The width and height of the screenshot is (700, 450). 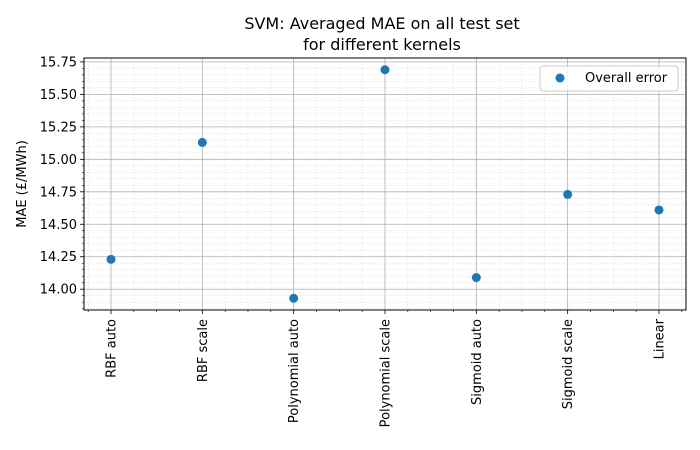 I want to click on y-tick-label: 14.00, so click(x=58, y=290).